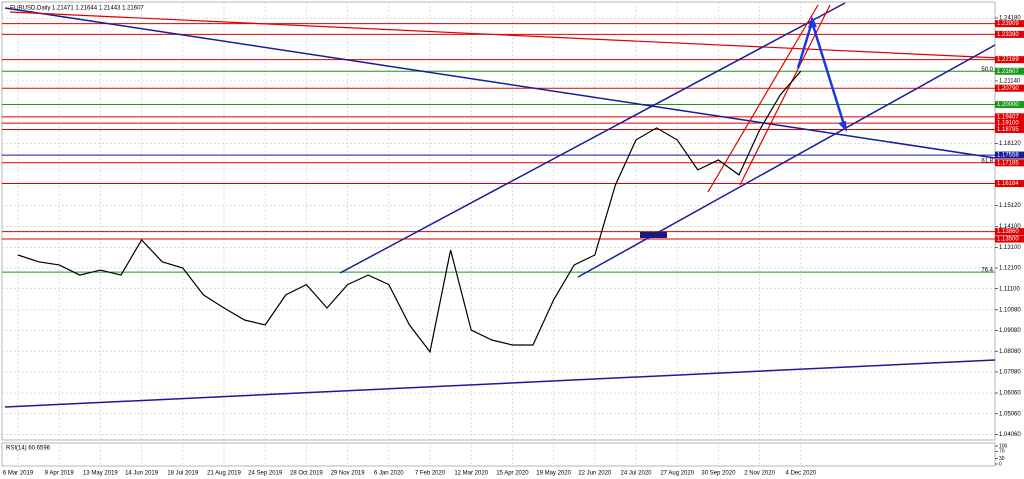 The image size is (1024, 479). Describe the element at coordinates (636, 474) in the screenshot. I see `x-tick-label: 24 Jul 2020` at that location.